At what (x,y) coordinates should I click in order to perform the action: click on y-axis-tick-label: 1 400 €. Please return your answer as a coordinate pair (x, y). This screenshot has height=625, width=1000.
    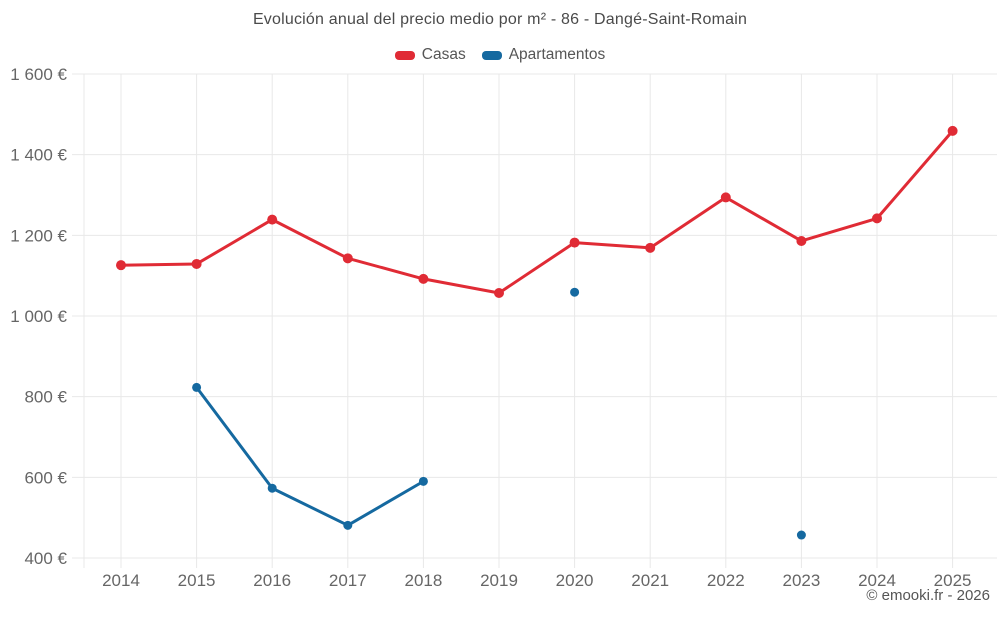
    Looking at the image, I should click on (38, 155).